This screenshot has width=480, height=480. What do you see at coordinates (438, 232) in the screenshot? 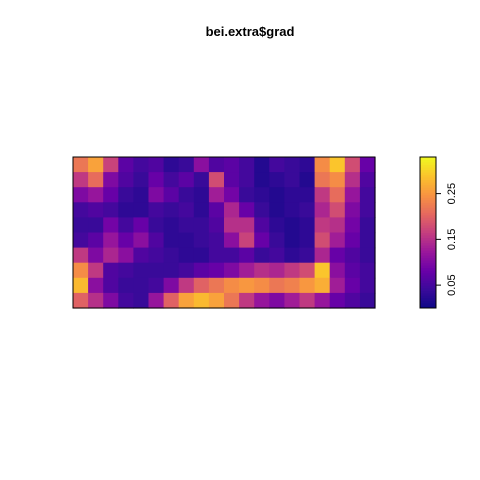
I see `colorbar: 0.05 0.15 0.25` at bounding box center [438, 232].